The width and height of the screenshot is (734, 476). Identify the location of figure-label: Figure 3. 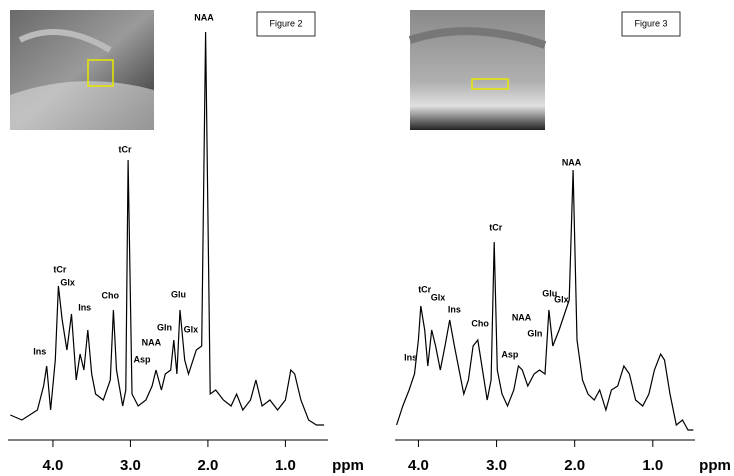
(651, 24).